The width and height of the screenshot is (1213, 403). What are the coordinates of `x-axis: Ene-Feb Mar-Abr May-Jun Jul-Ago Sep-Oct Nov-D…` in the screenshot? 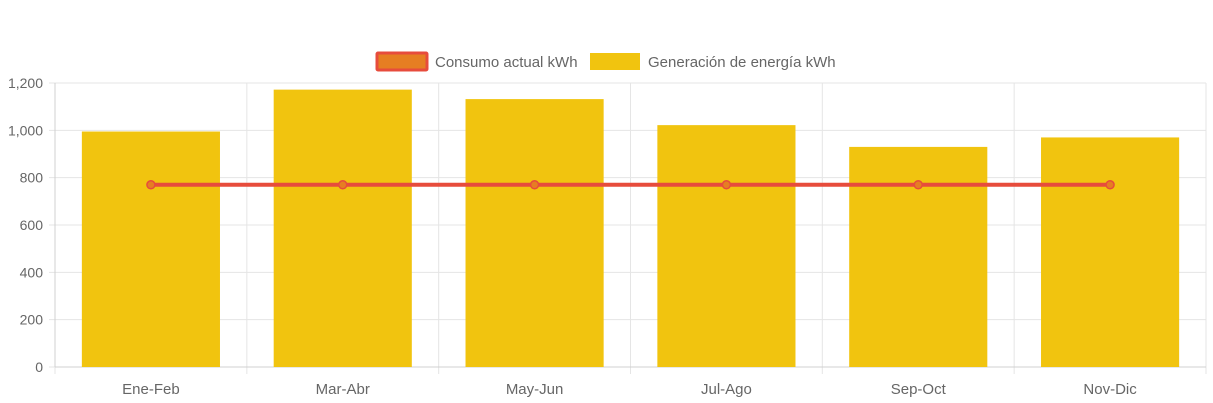 It's located at (629, 389).